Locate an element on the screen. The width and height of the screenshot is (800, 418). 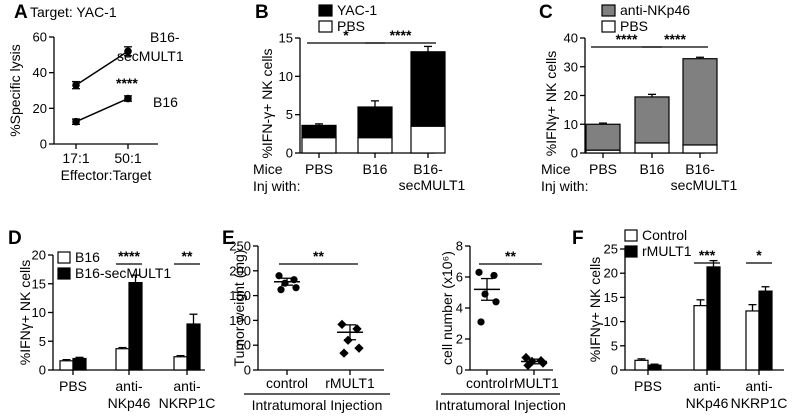
sig-e2: ** is located at coordinates (510, 256).